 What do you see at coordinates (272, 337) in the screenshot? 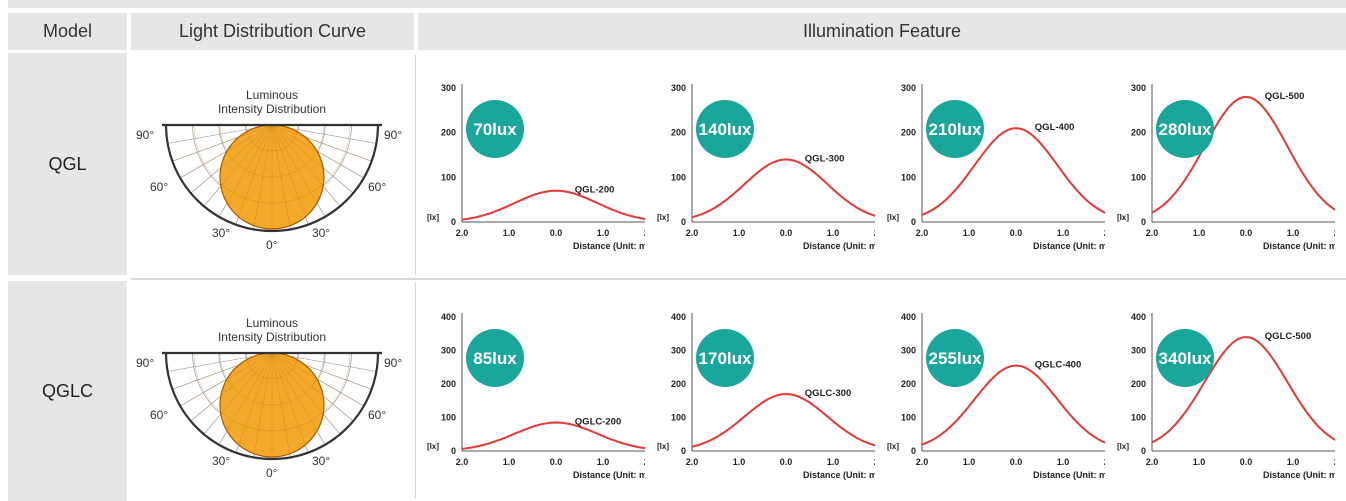
I see `polar-title: Intensity Distribution` at bounding box center [272, 337].